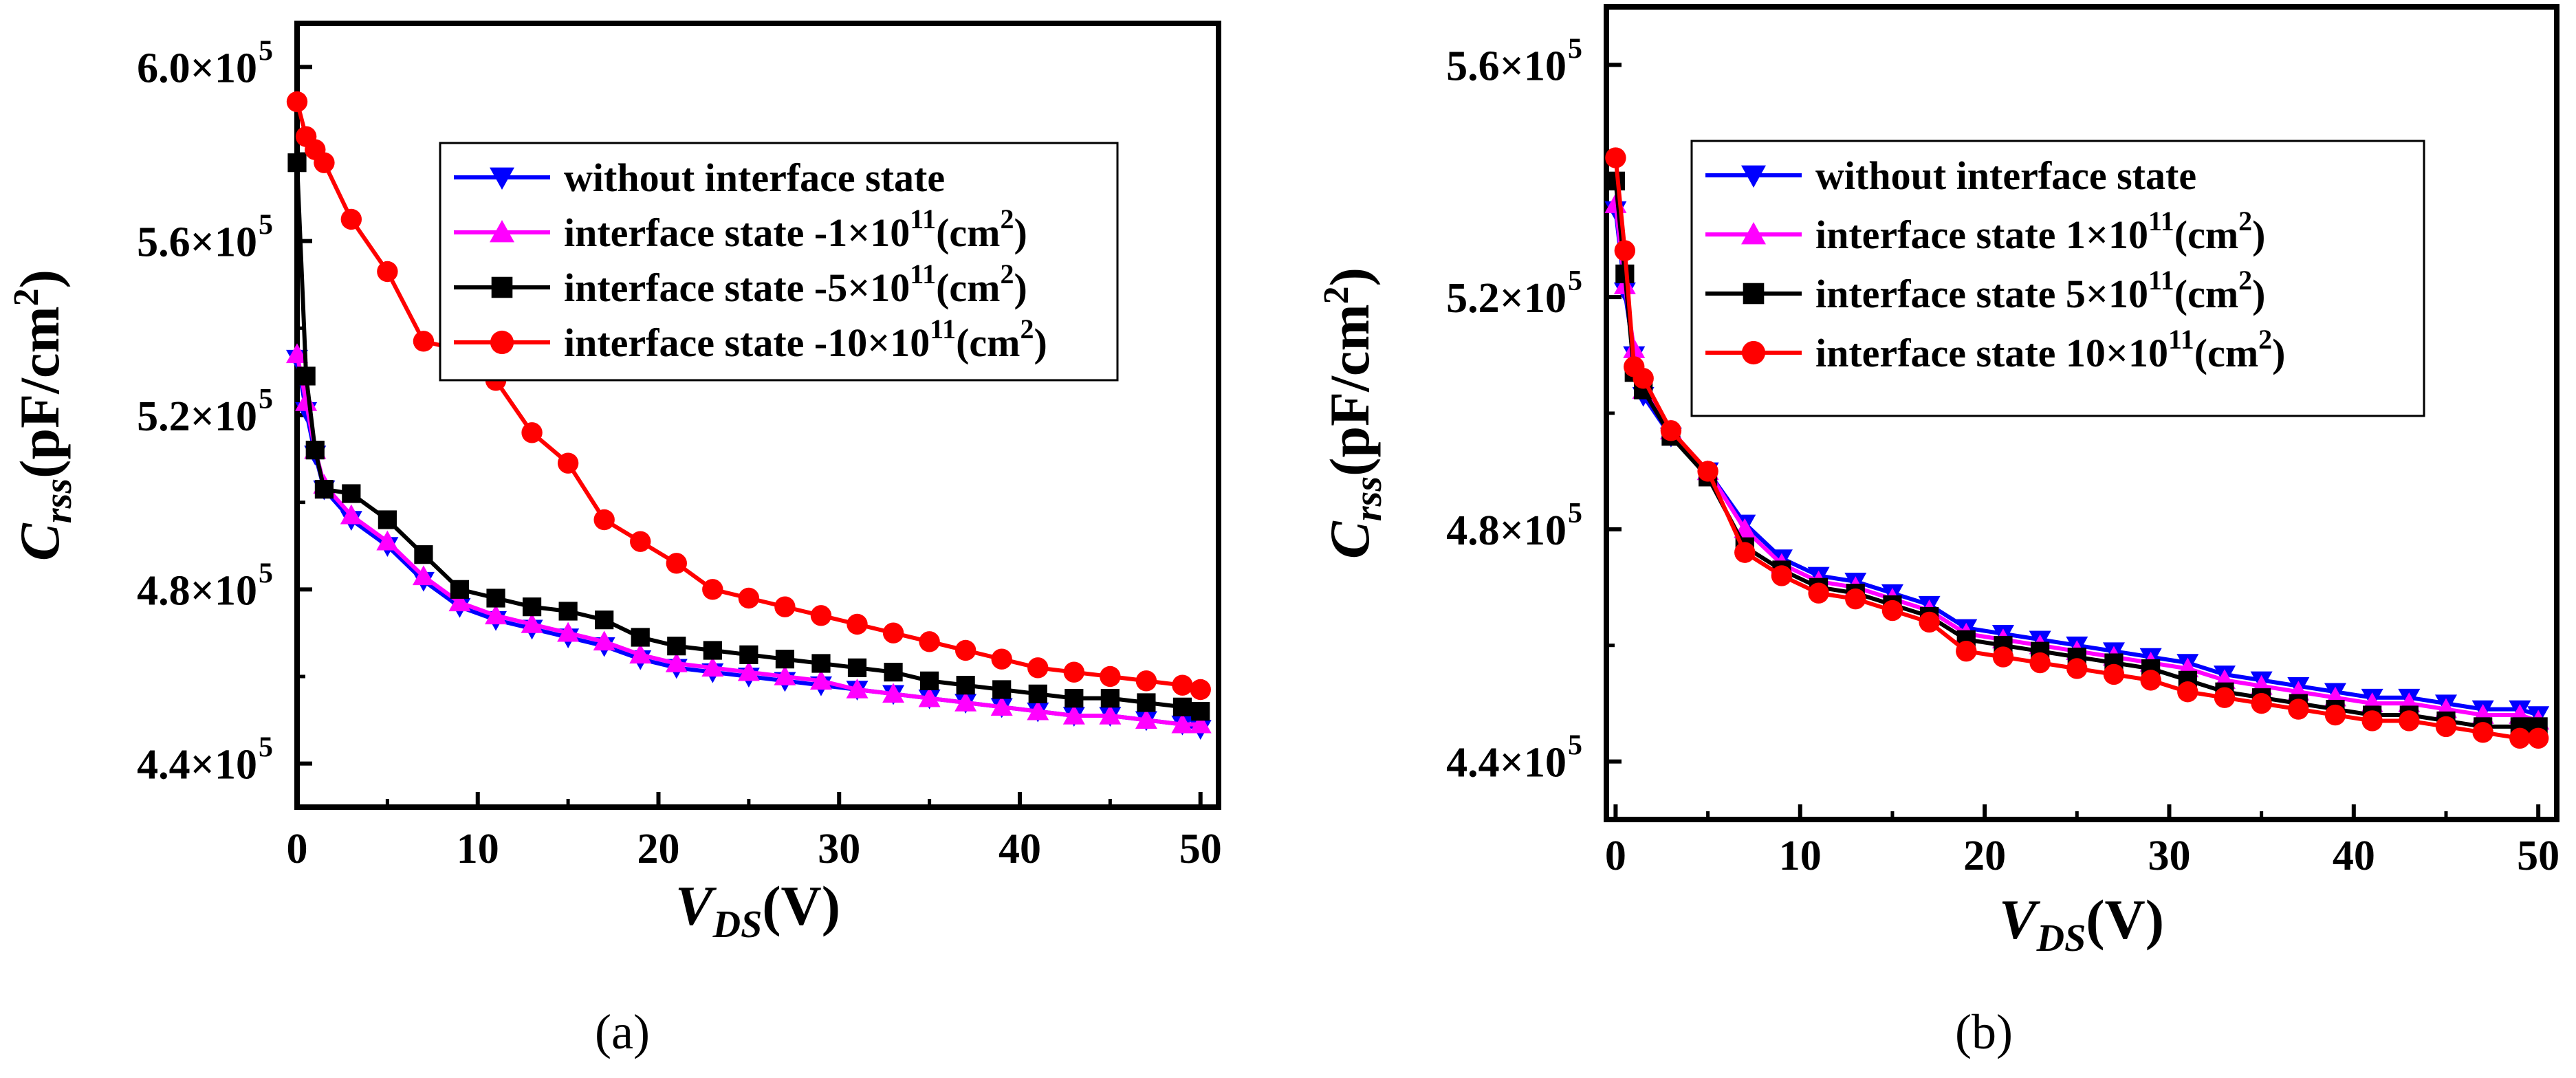 The width and height of the screenshot is (2576, 1078). I want to click on x-tick-label: 30, so click(839, 849).